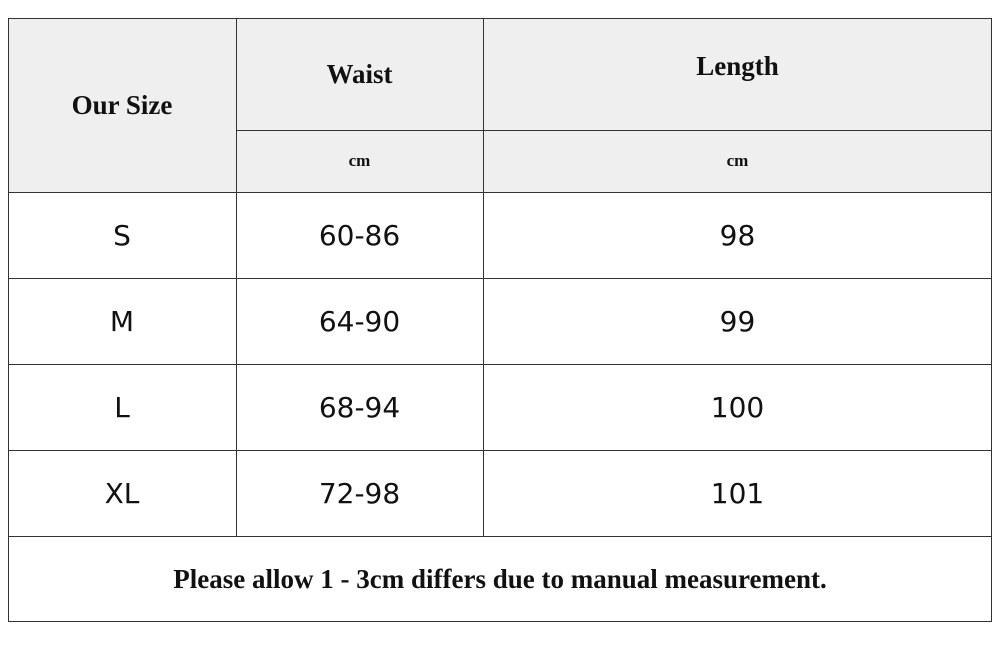  What do you see at coordinates (359, 235) in the screenshot?
I see `waist-cell: 60-86` at bounding box center [359, 235].